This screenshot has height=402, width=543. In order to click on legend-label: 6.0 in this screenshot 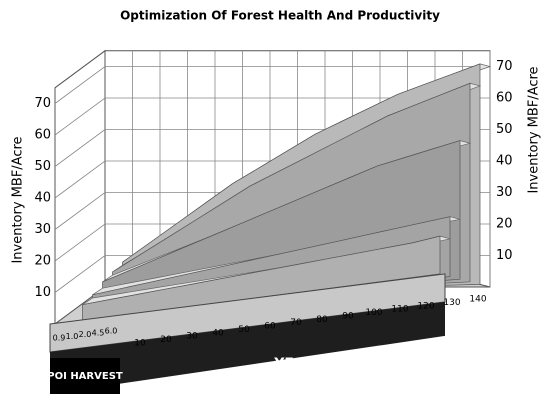, I will do `click(111, 331)`.